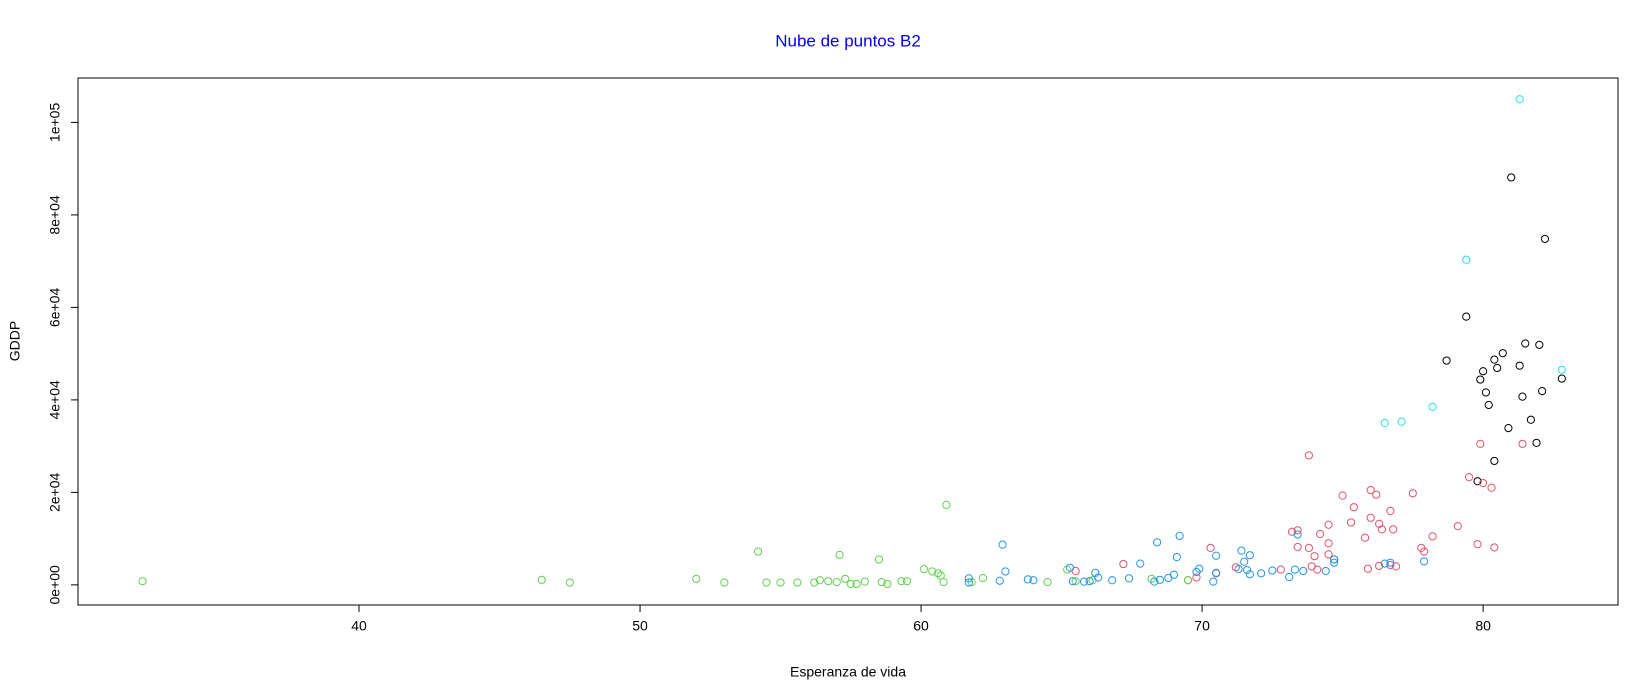  I want to click on x-tick-label: 40, so click(359, 626).